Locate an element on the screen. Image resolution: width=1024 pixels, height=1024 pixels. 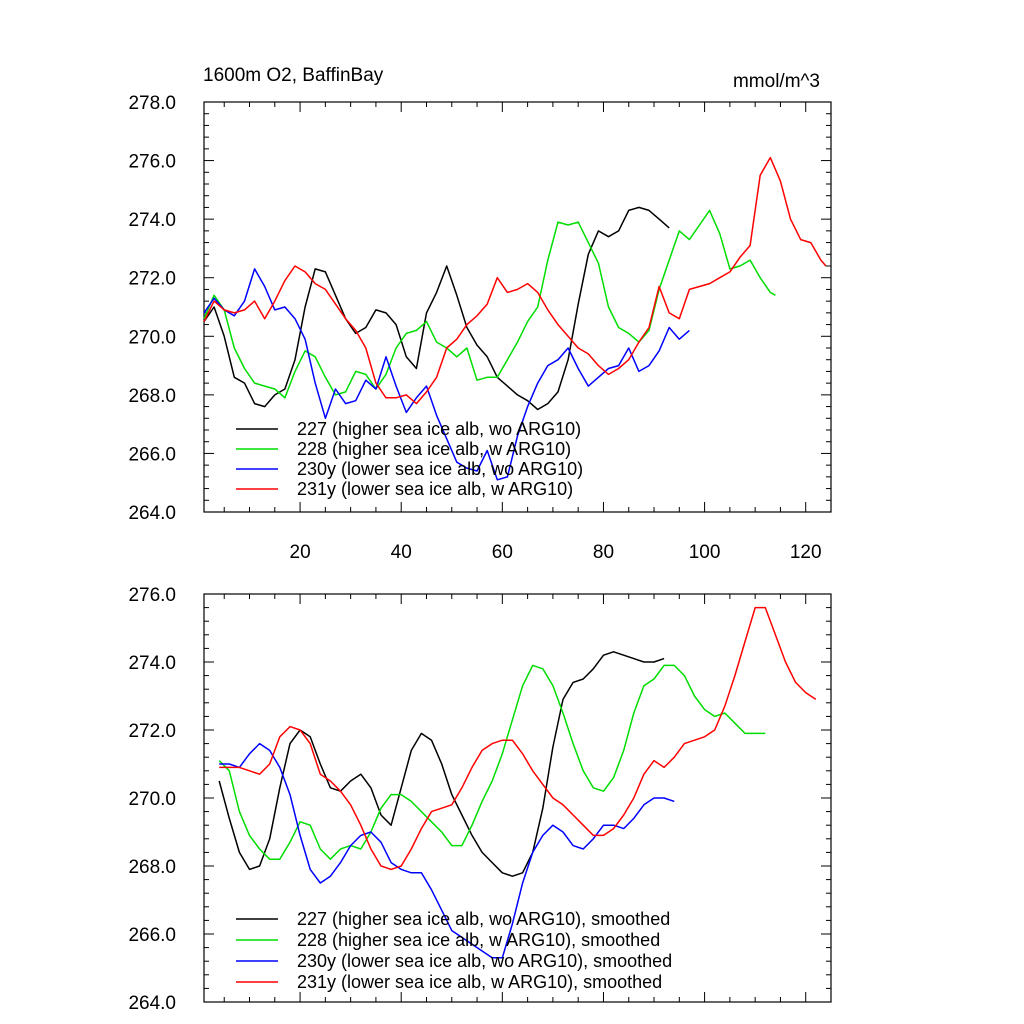
y-tick-label: 278.0 is located at coordinates (152, 103).